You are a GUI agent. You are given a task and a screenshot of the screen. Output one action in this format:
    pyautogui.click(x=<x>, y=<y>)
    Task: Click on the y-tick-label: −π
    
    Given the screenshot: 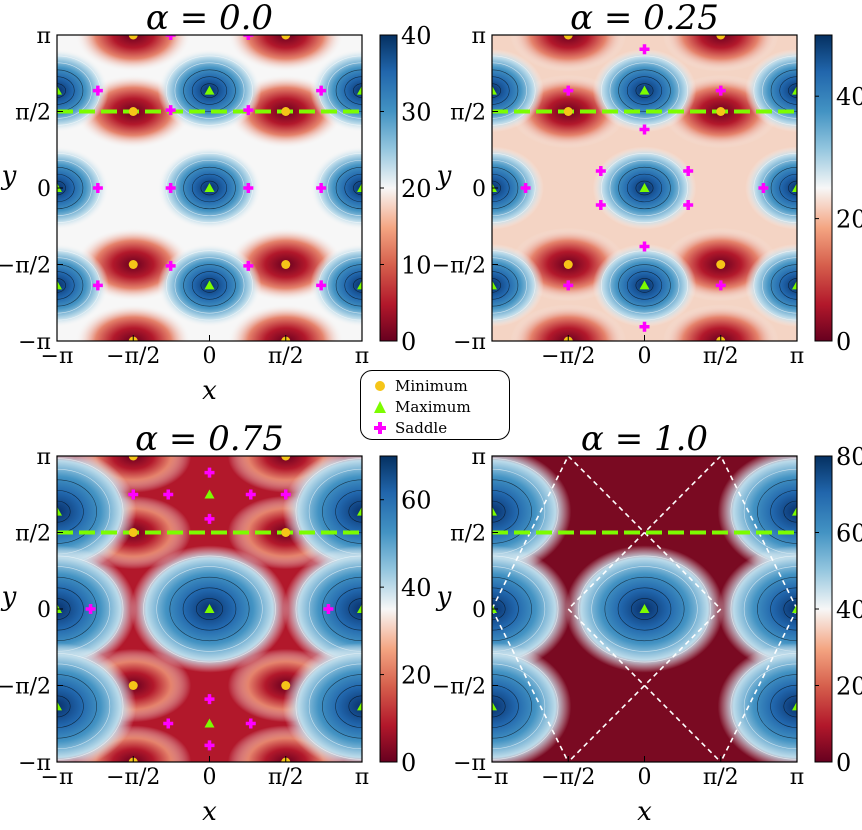 What is the action you would take?
    pyautogui.click(x=34, y=763)
    